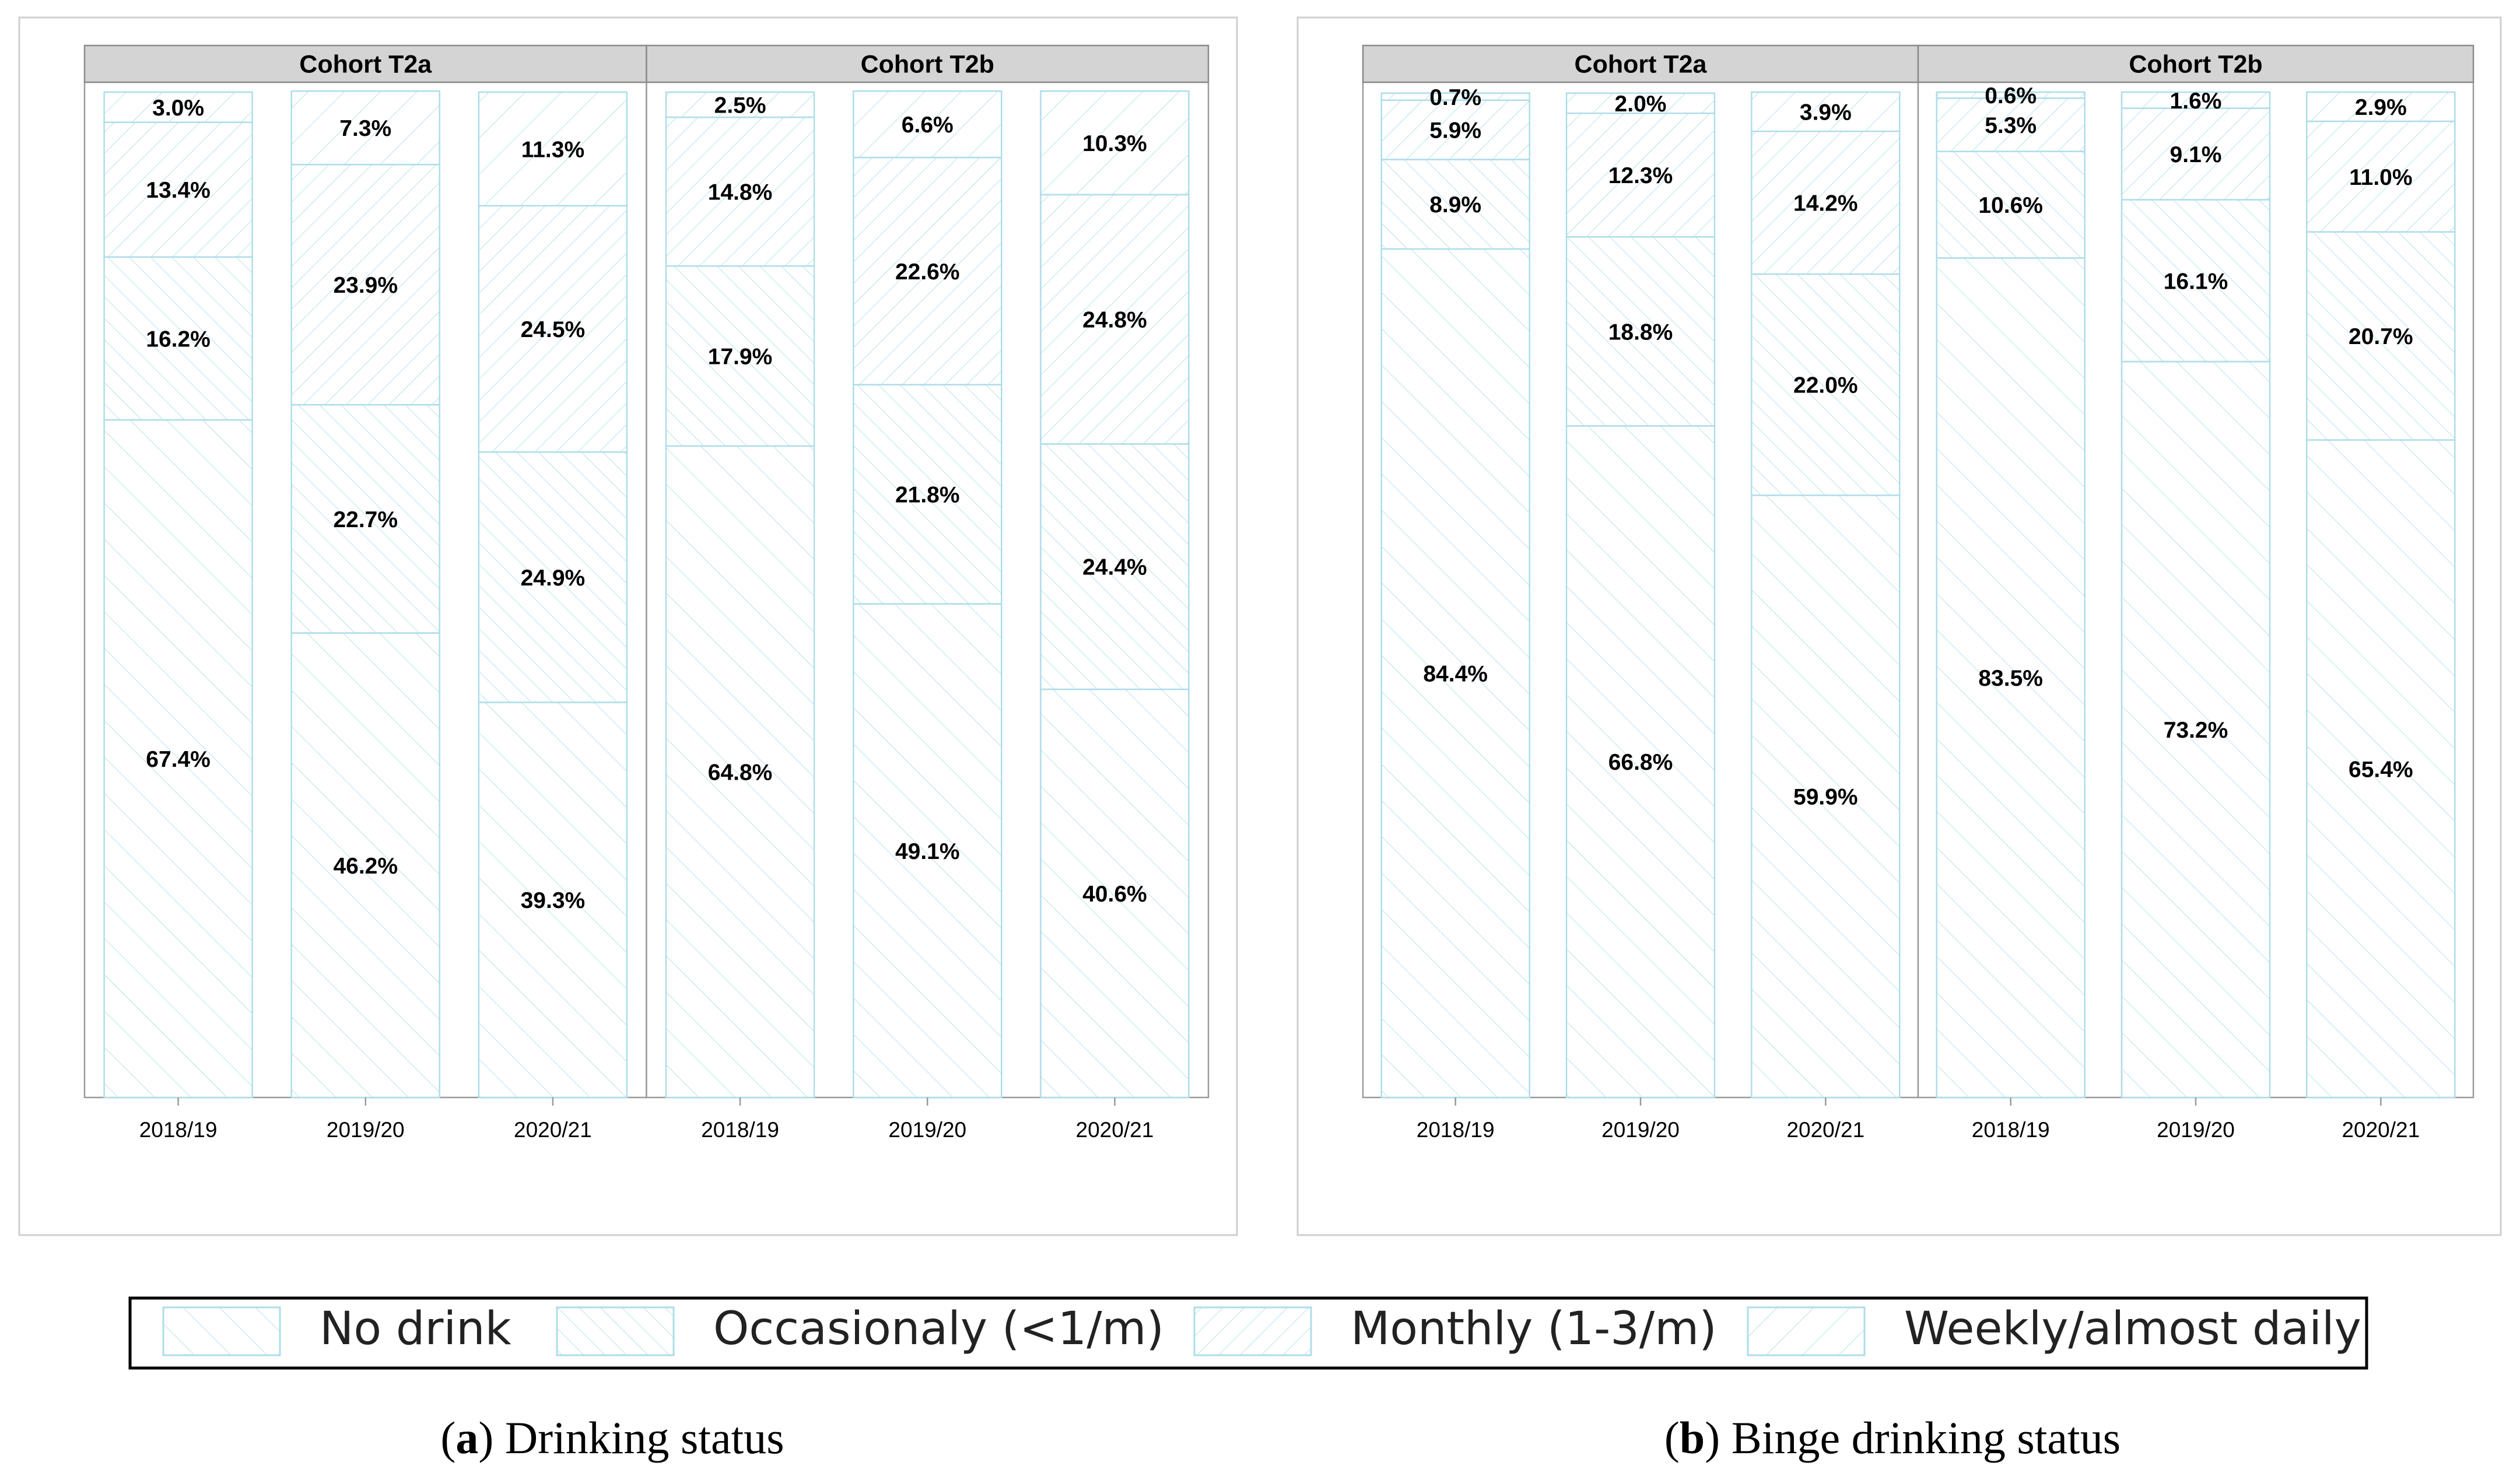  Describe the element at coordinates (2011, 125) in the screenshot. I see `data-label: 5.3%` at that location.